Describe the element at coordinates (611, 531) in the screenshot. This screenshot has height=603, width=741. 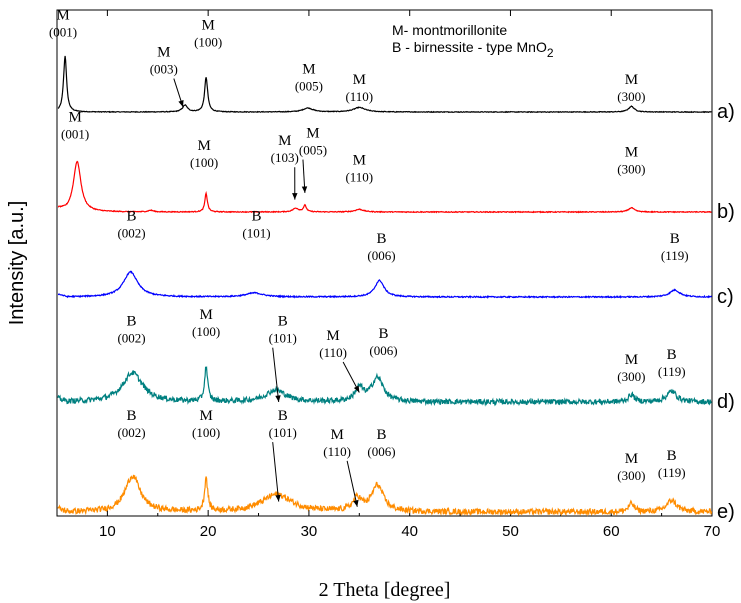
I see `x-tick-label: 60` at that location.